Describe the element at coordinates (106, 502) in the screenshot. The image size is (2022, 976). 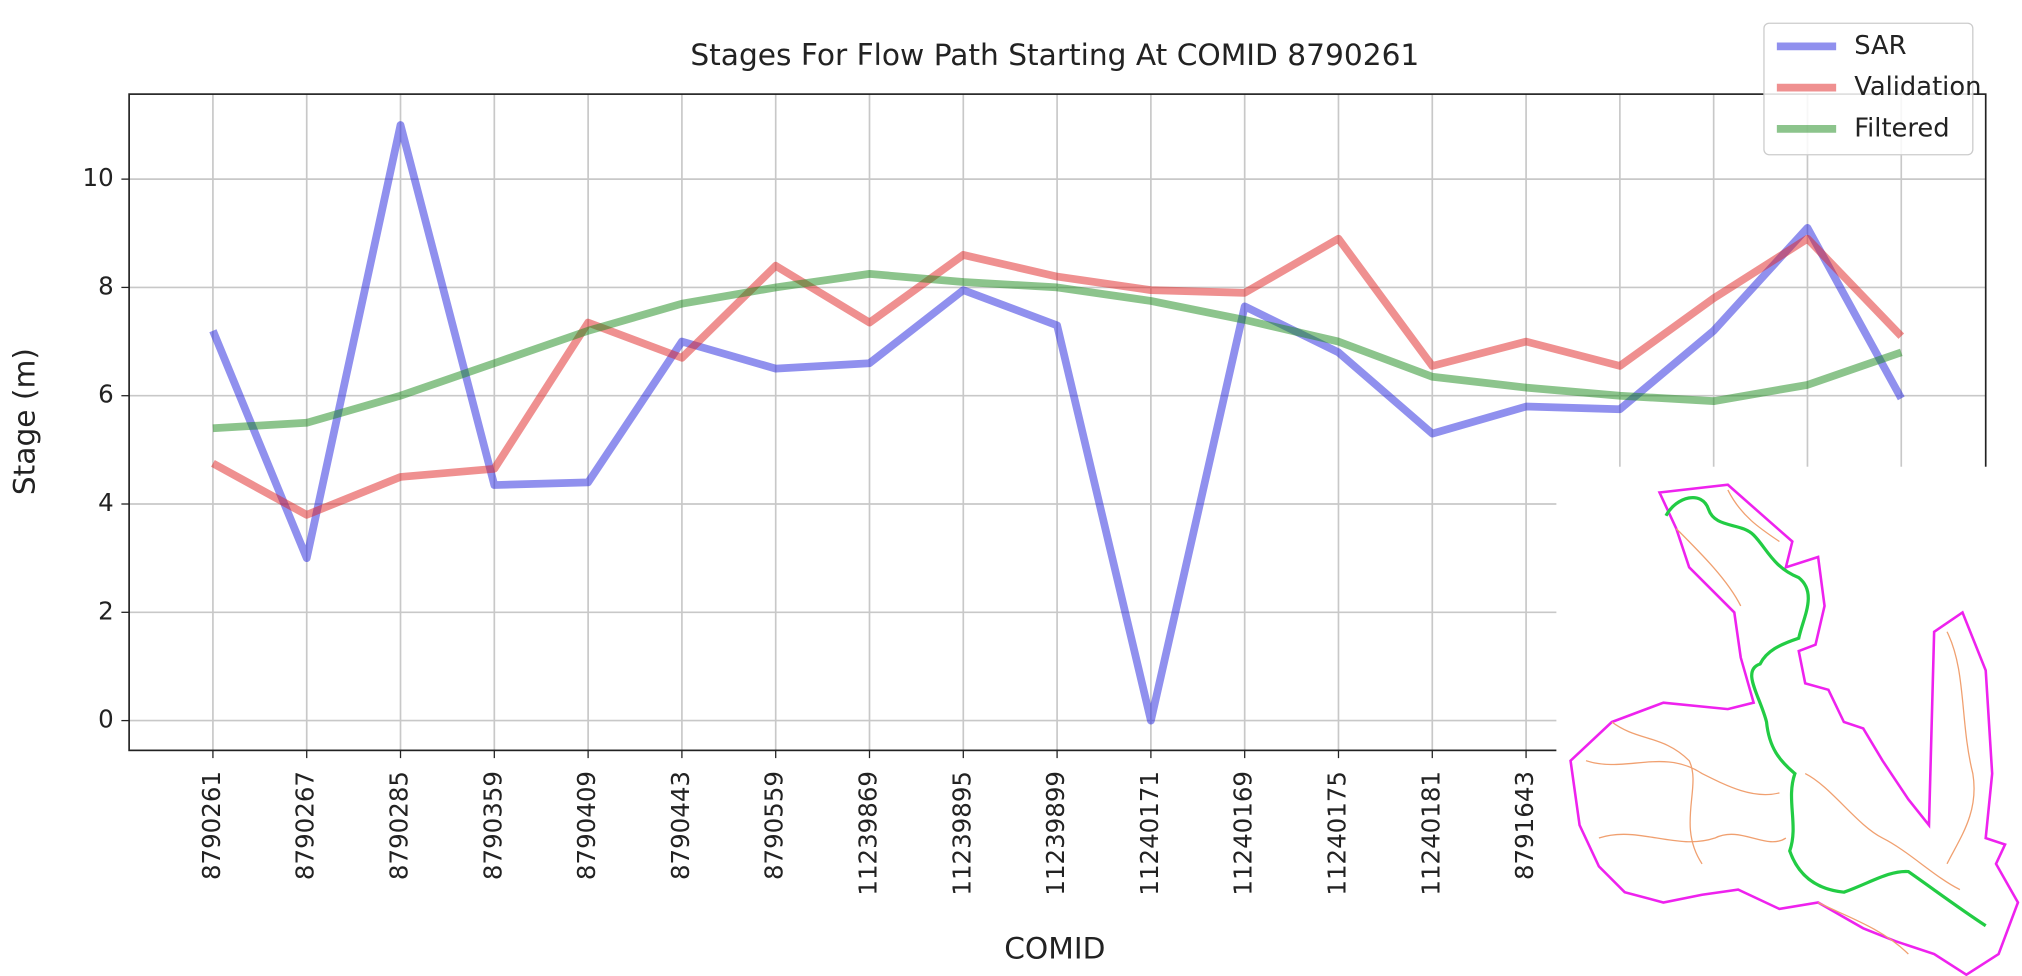
I see `y-tick-label: 4` at that location.